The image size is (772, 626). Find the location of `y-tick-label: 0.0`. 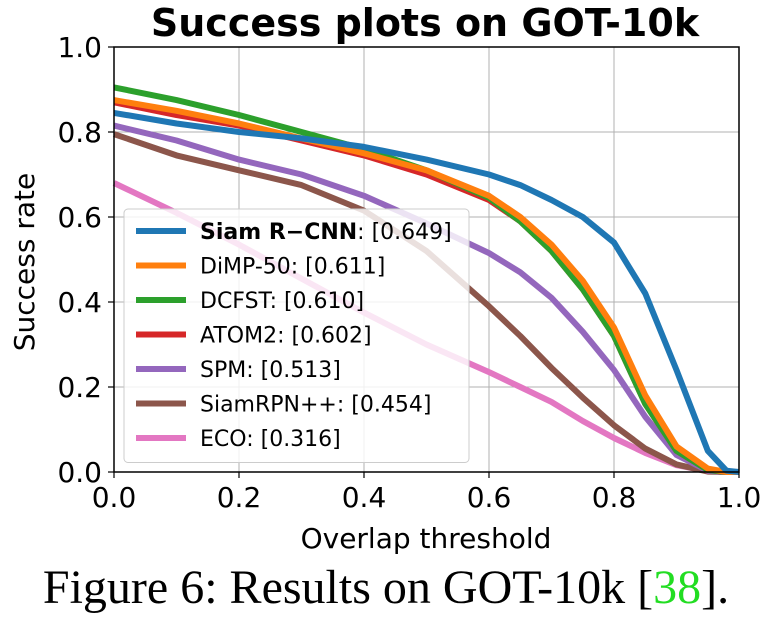

y-tick-label: 0.0 is located at coordinates (79, 472).